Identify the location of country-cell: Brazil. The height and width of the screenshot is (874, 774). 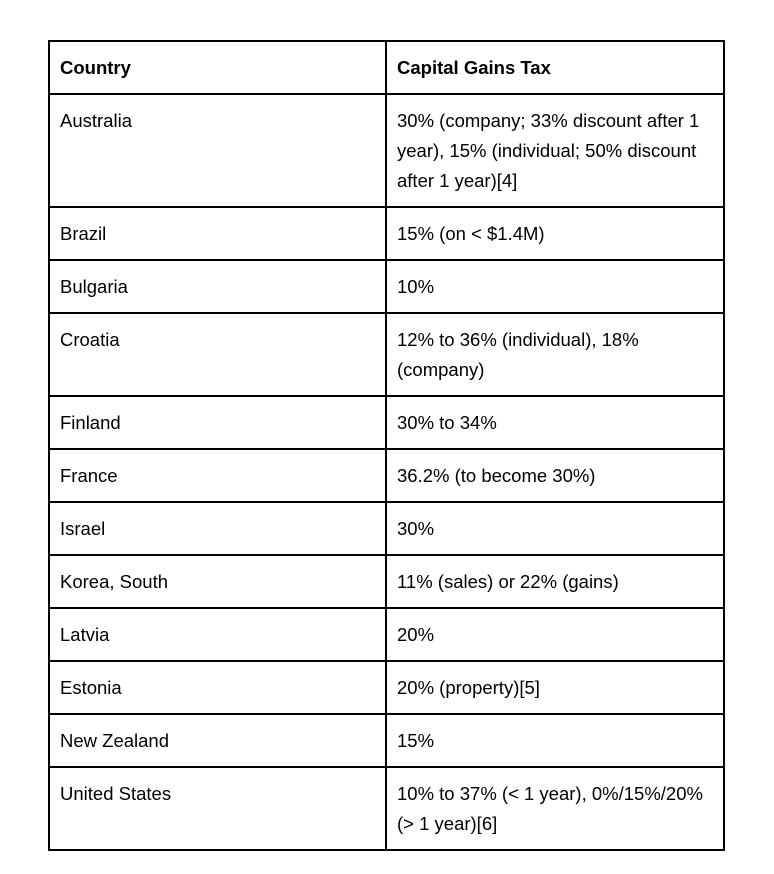
(217, 233).